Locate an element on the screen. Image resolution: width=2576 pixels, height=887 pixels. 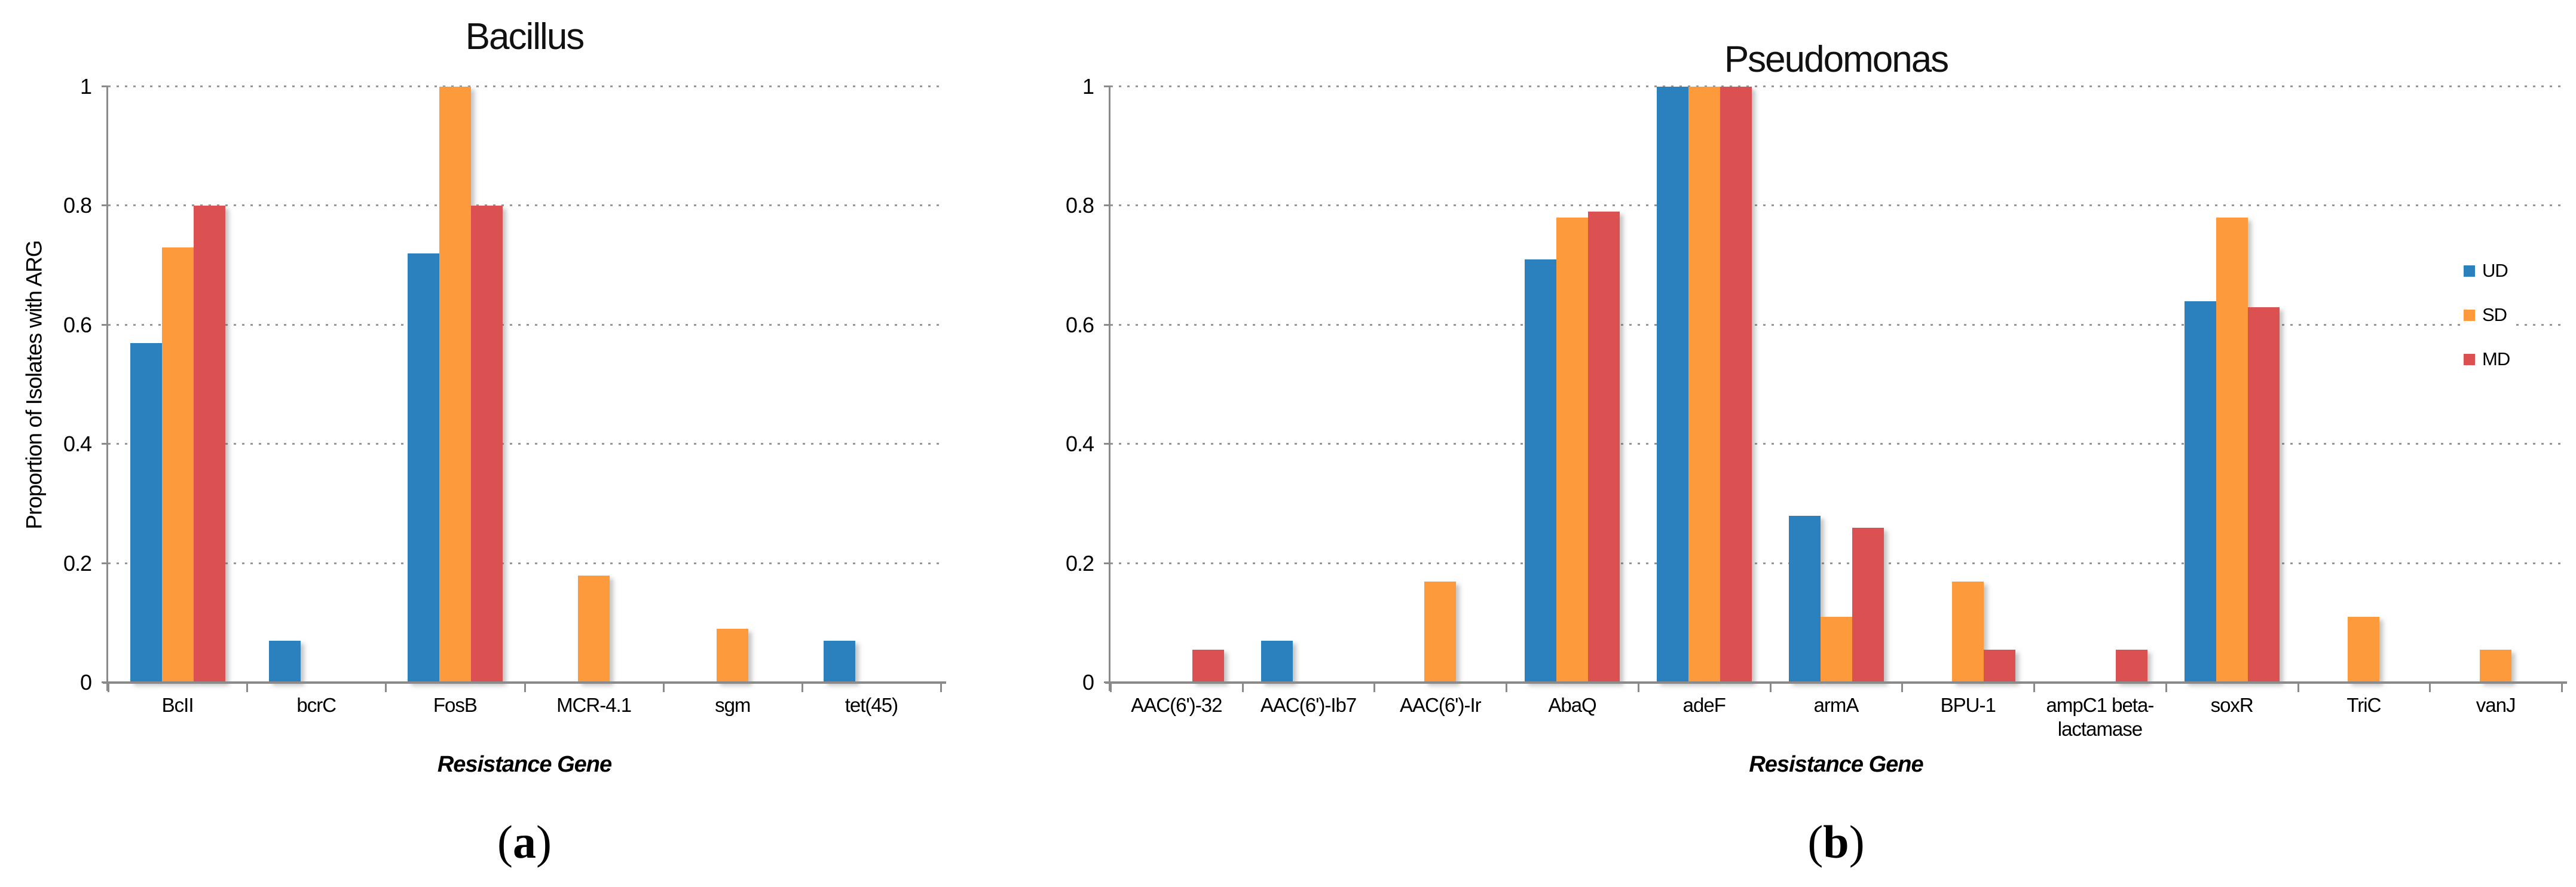
y-axis-title: Proportion of Isolates with ARG is located at coordinates (34, 385).